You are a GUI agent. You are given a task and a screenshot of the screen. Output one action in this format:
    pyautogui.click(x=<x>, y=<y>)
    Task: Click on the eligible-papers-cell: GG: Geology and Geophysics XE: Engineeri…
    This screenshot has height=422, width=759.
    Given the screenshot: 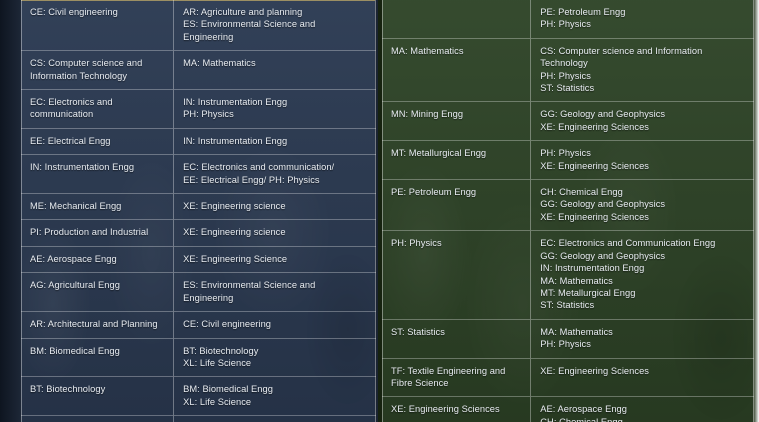 What is the action you would take?
    pyautogui.click(x=642, y=121)
    